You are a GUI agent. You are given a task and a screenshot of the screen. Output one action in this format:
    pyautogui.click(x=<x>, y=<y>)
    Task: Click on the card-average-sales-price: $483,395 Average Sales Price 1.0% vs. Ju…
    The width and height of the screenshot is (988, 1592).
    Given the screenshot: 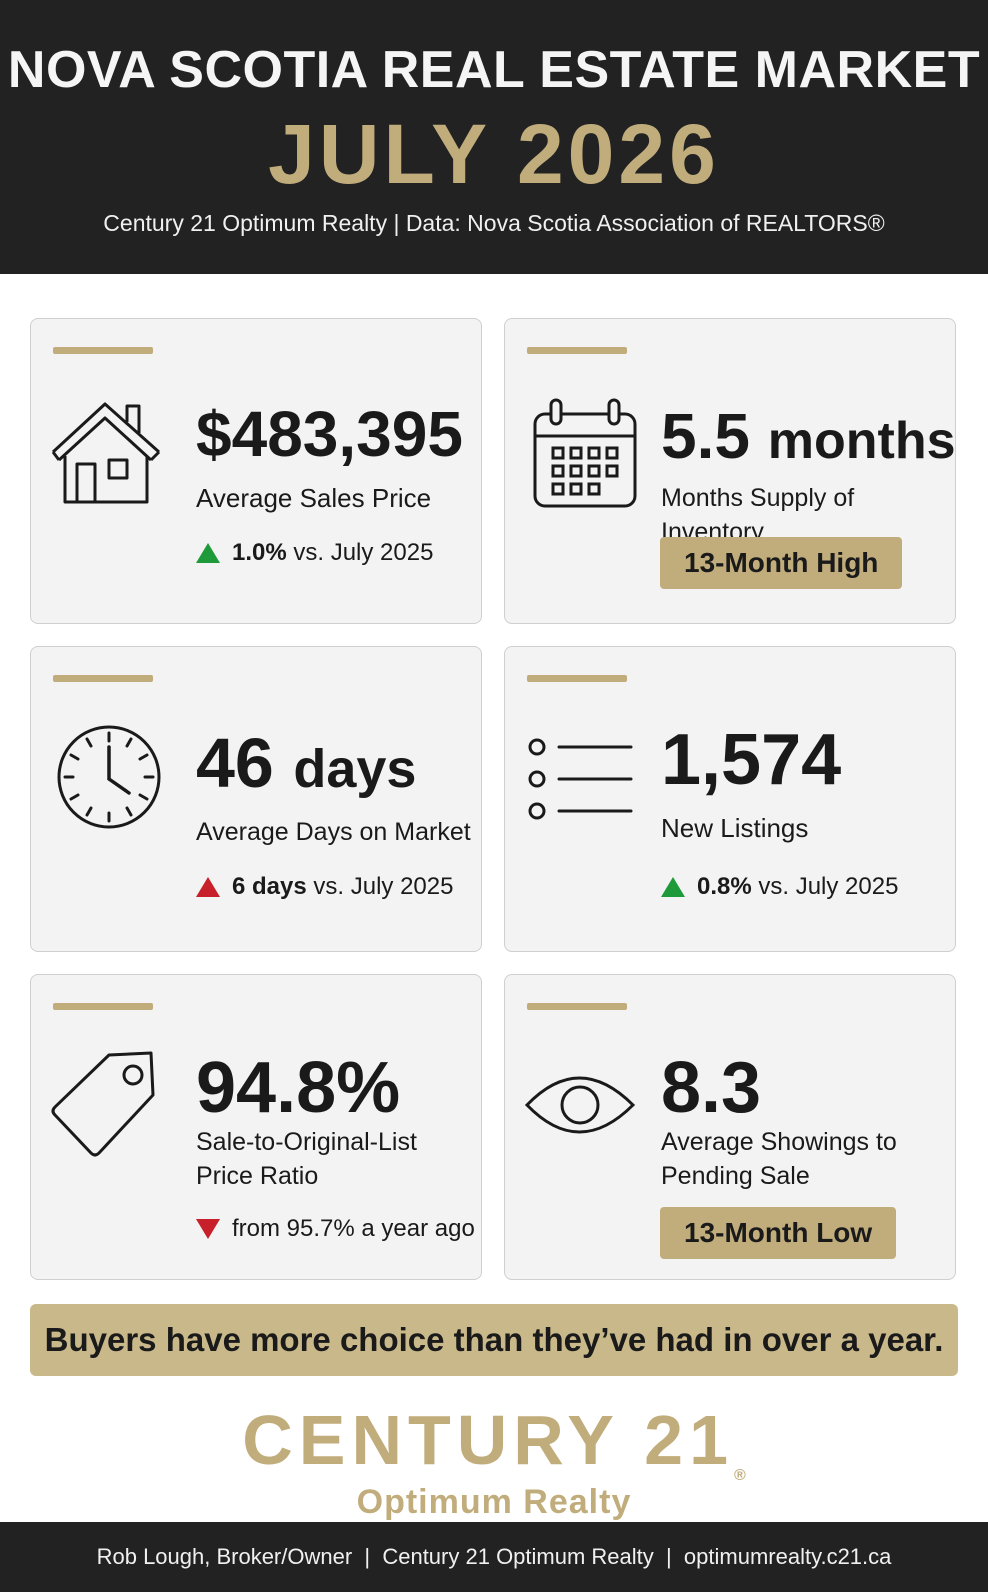 What is the action you would take?
    pyautogui.click(x=256, y=471)
    